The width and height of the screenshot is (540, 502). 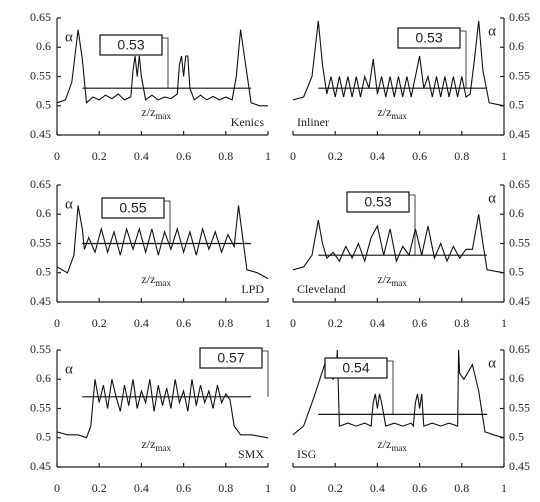 What do you see at coordinates (313, 122) in the screenshot?
I see `panel-name: Inliner` at bounding box center [313, 122].